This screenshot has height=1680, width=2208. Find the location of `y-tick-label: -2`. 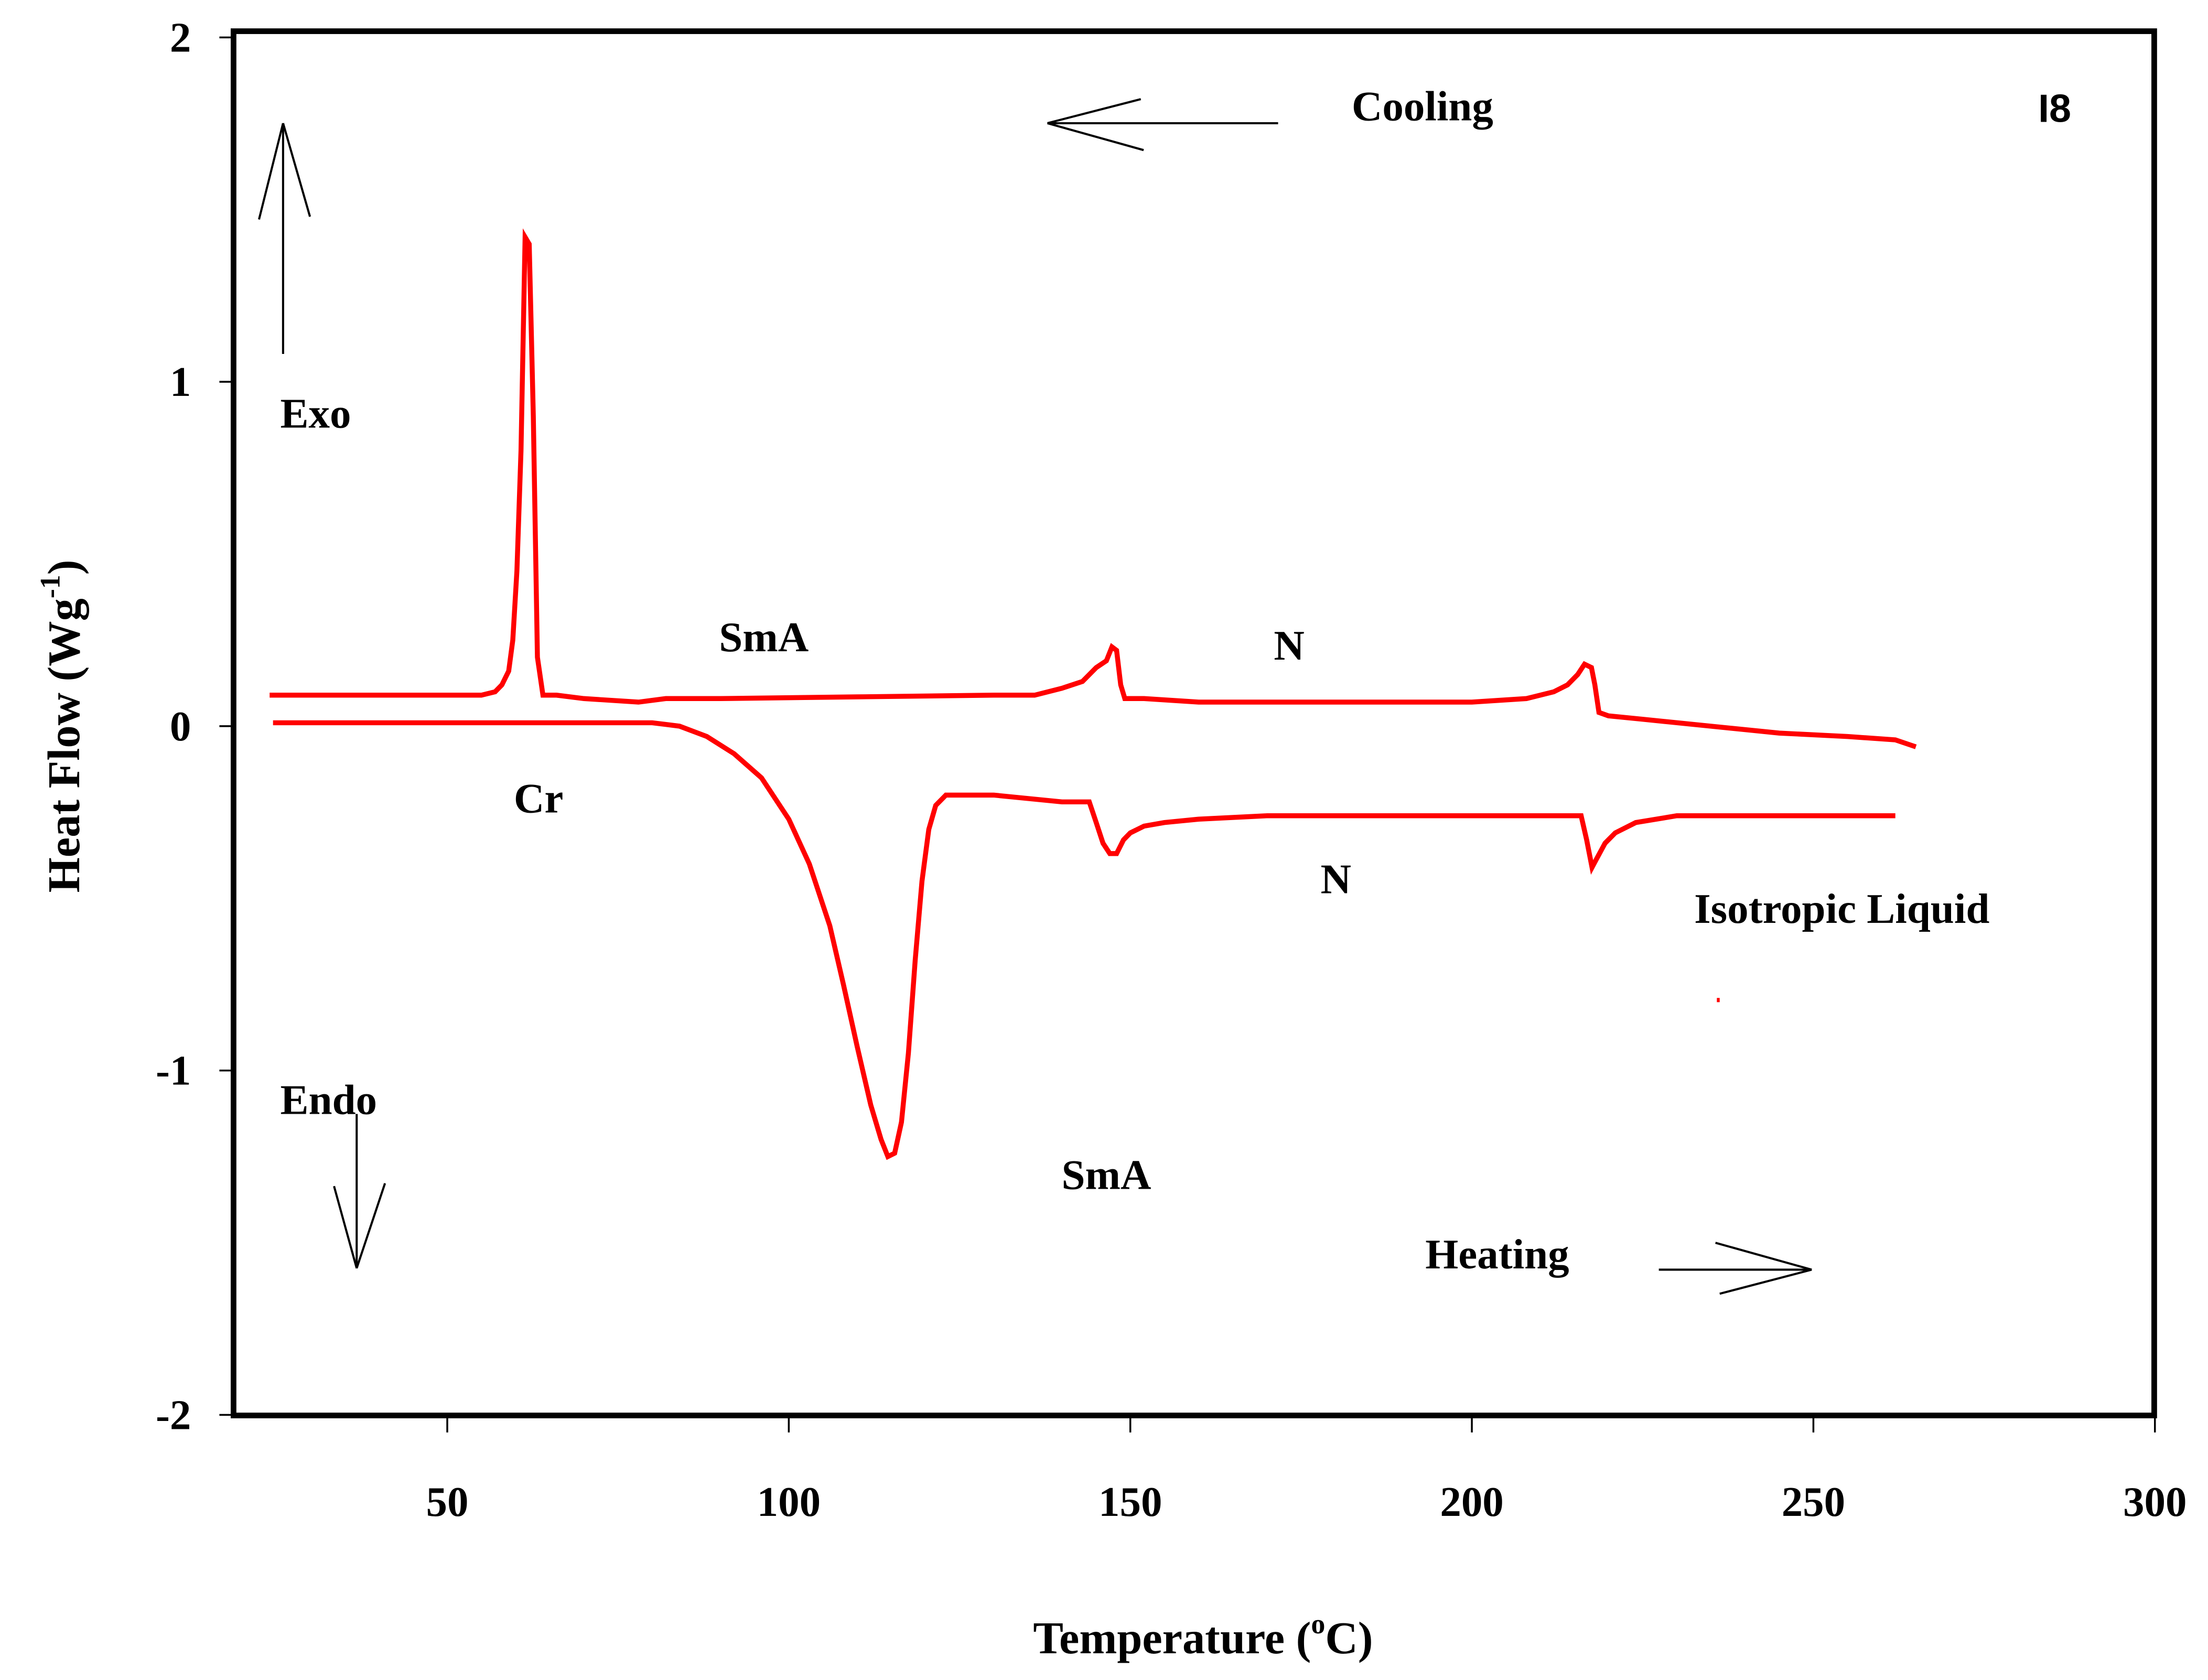

y-tick-label: -2 is located at coordinates (173, 1414).